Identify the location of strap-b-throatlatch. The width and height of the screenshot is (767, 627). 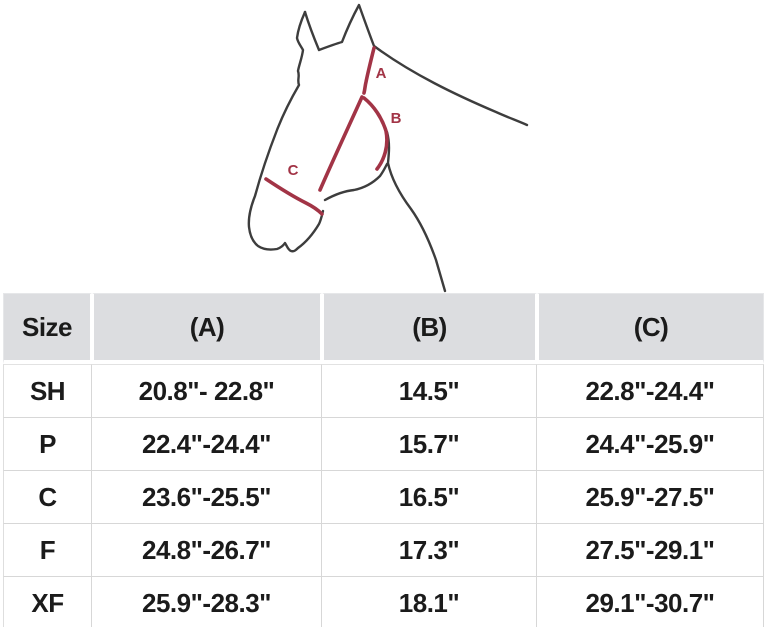
(375, 133).